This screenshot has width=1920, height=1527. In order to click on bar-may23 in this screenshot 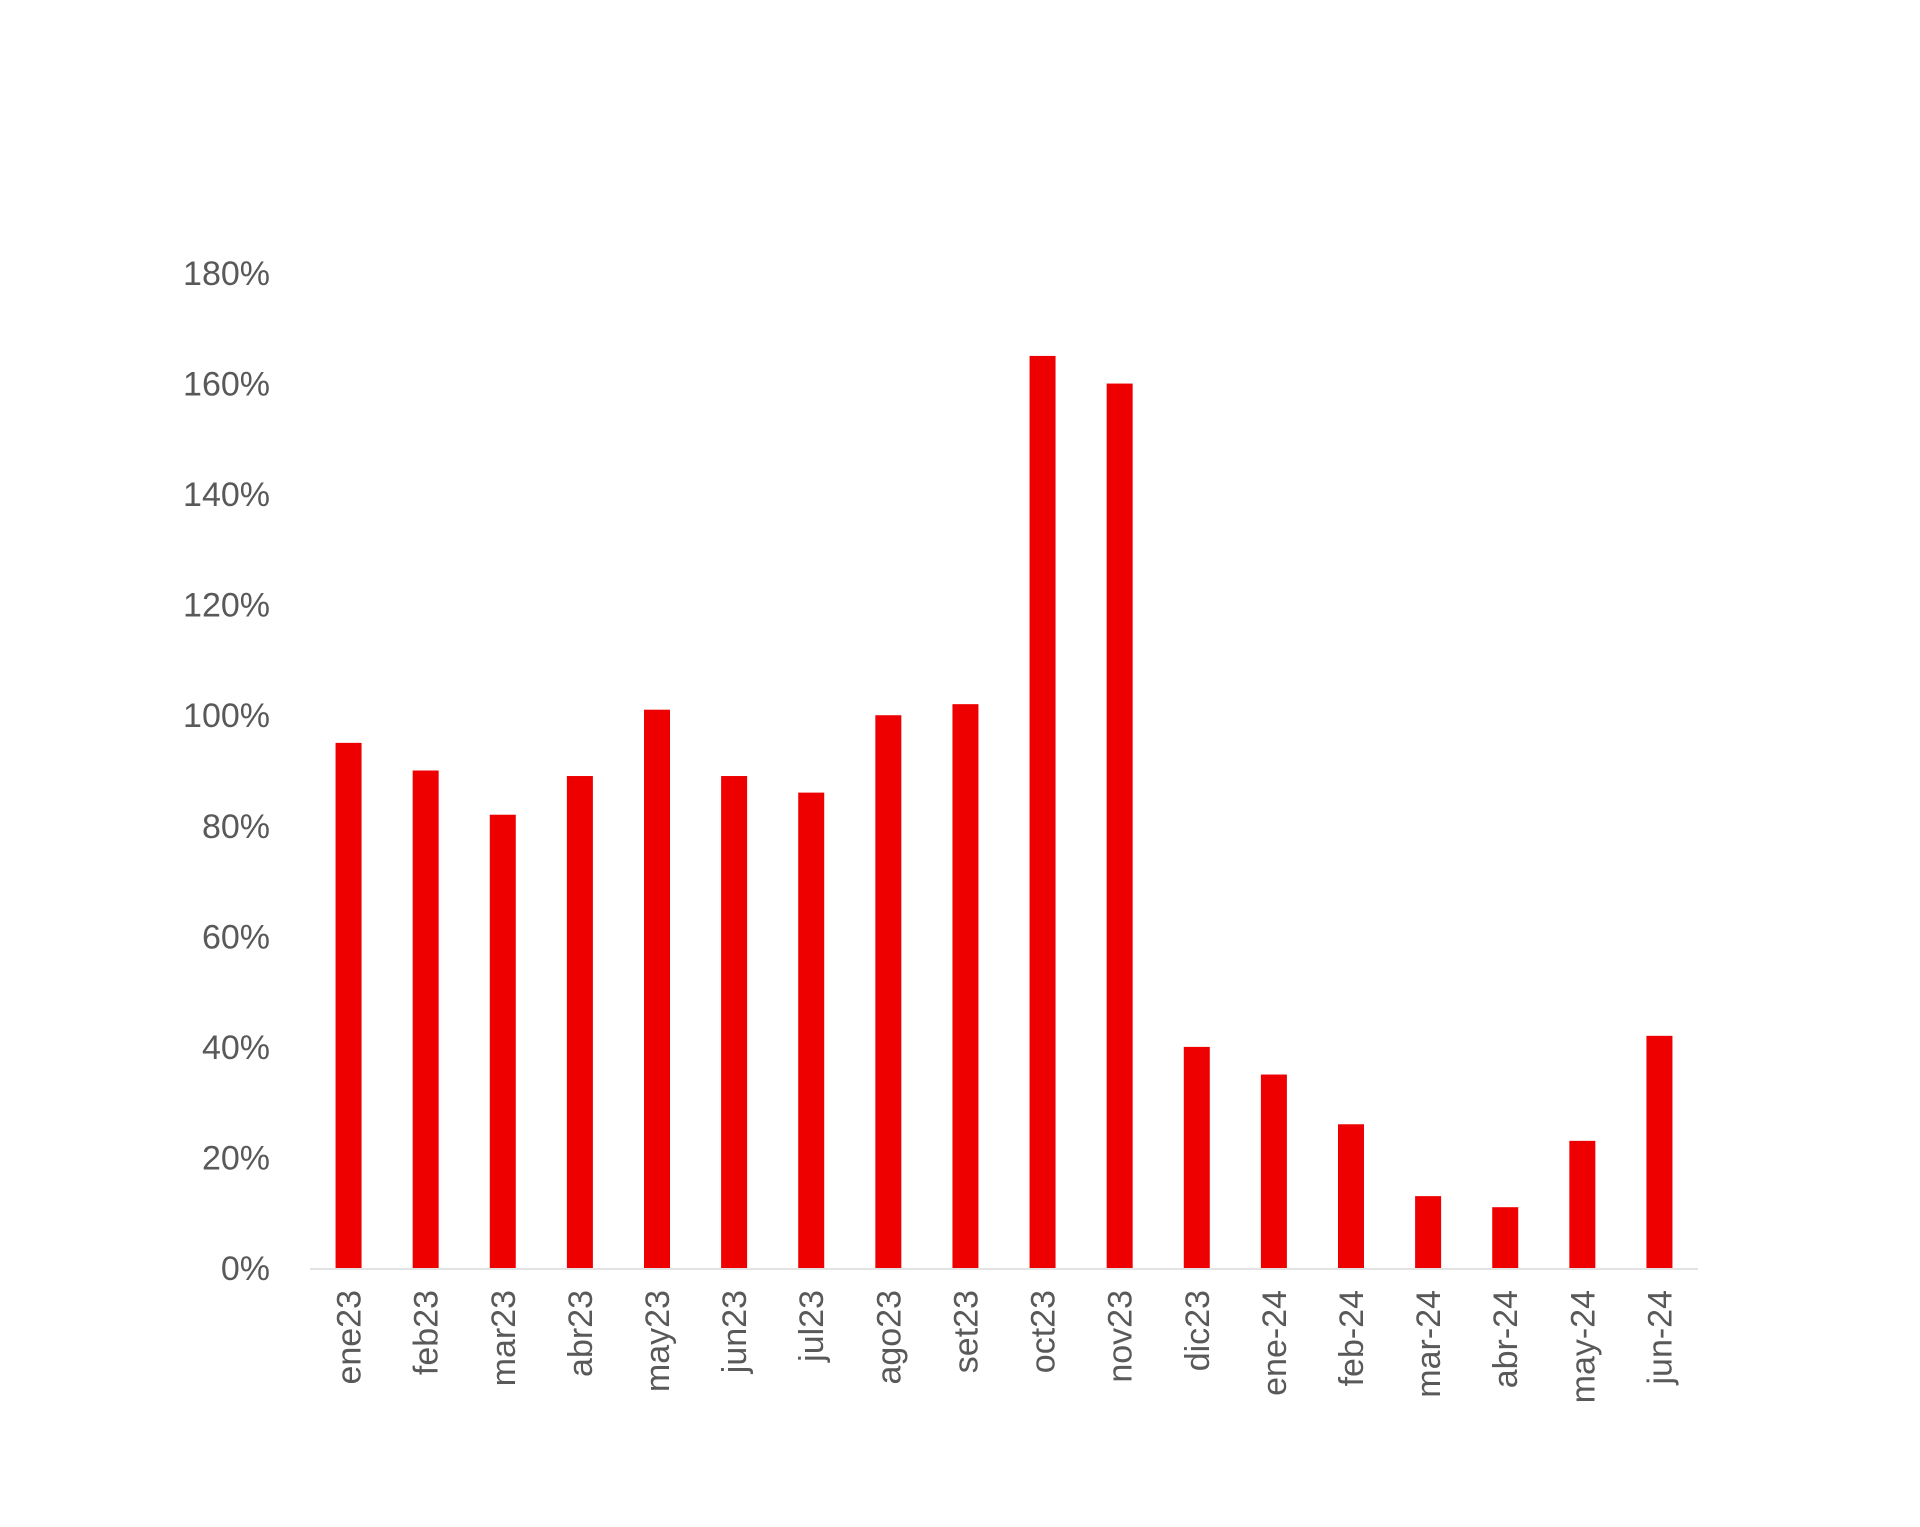, I will do `click(657, 988)`.